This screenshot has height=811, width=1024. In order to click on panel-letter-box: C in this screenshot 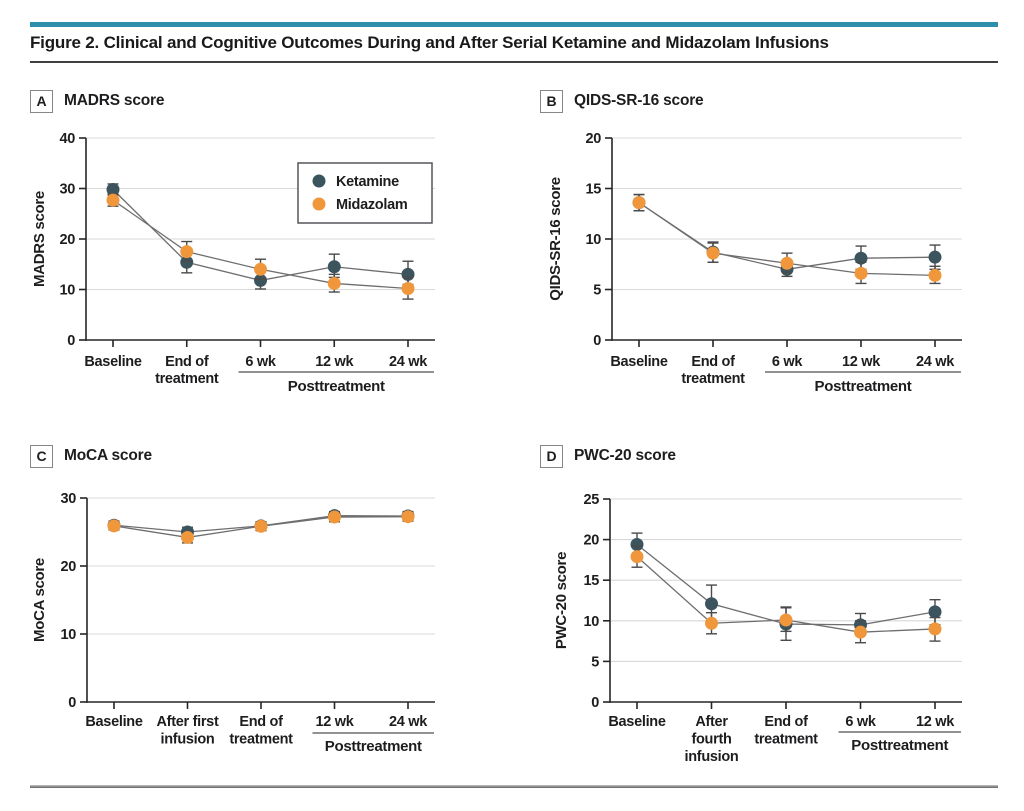, I will do `click(41, 456)`.